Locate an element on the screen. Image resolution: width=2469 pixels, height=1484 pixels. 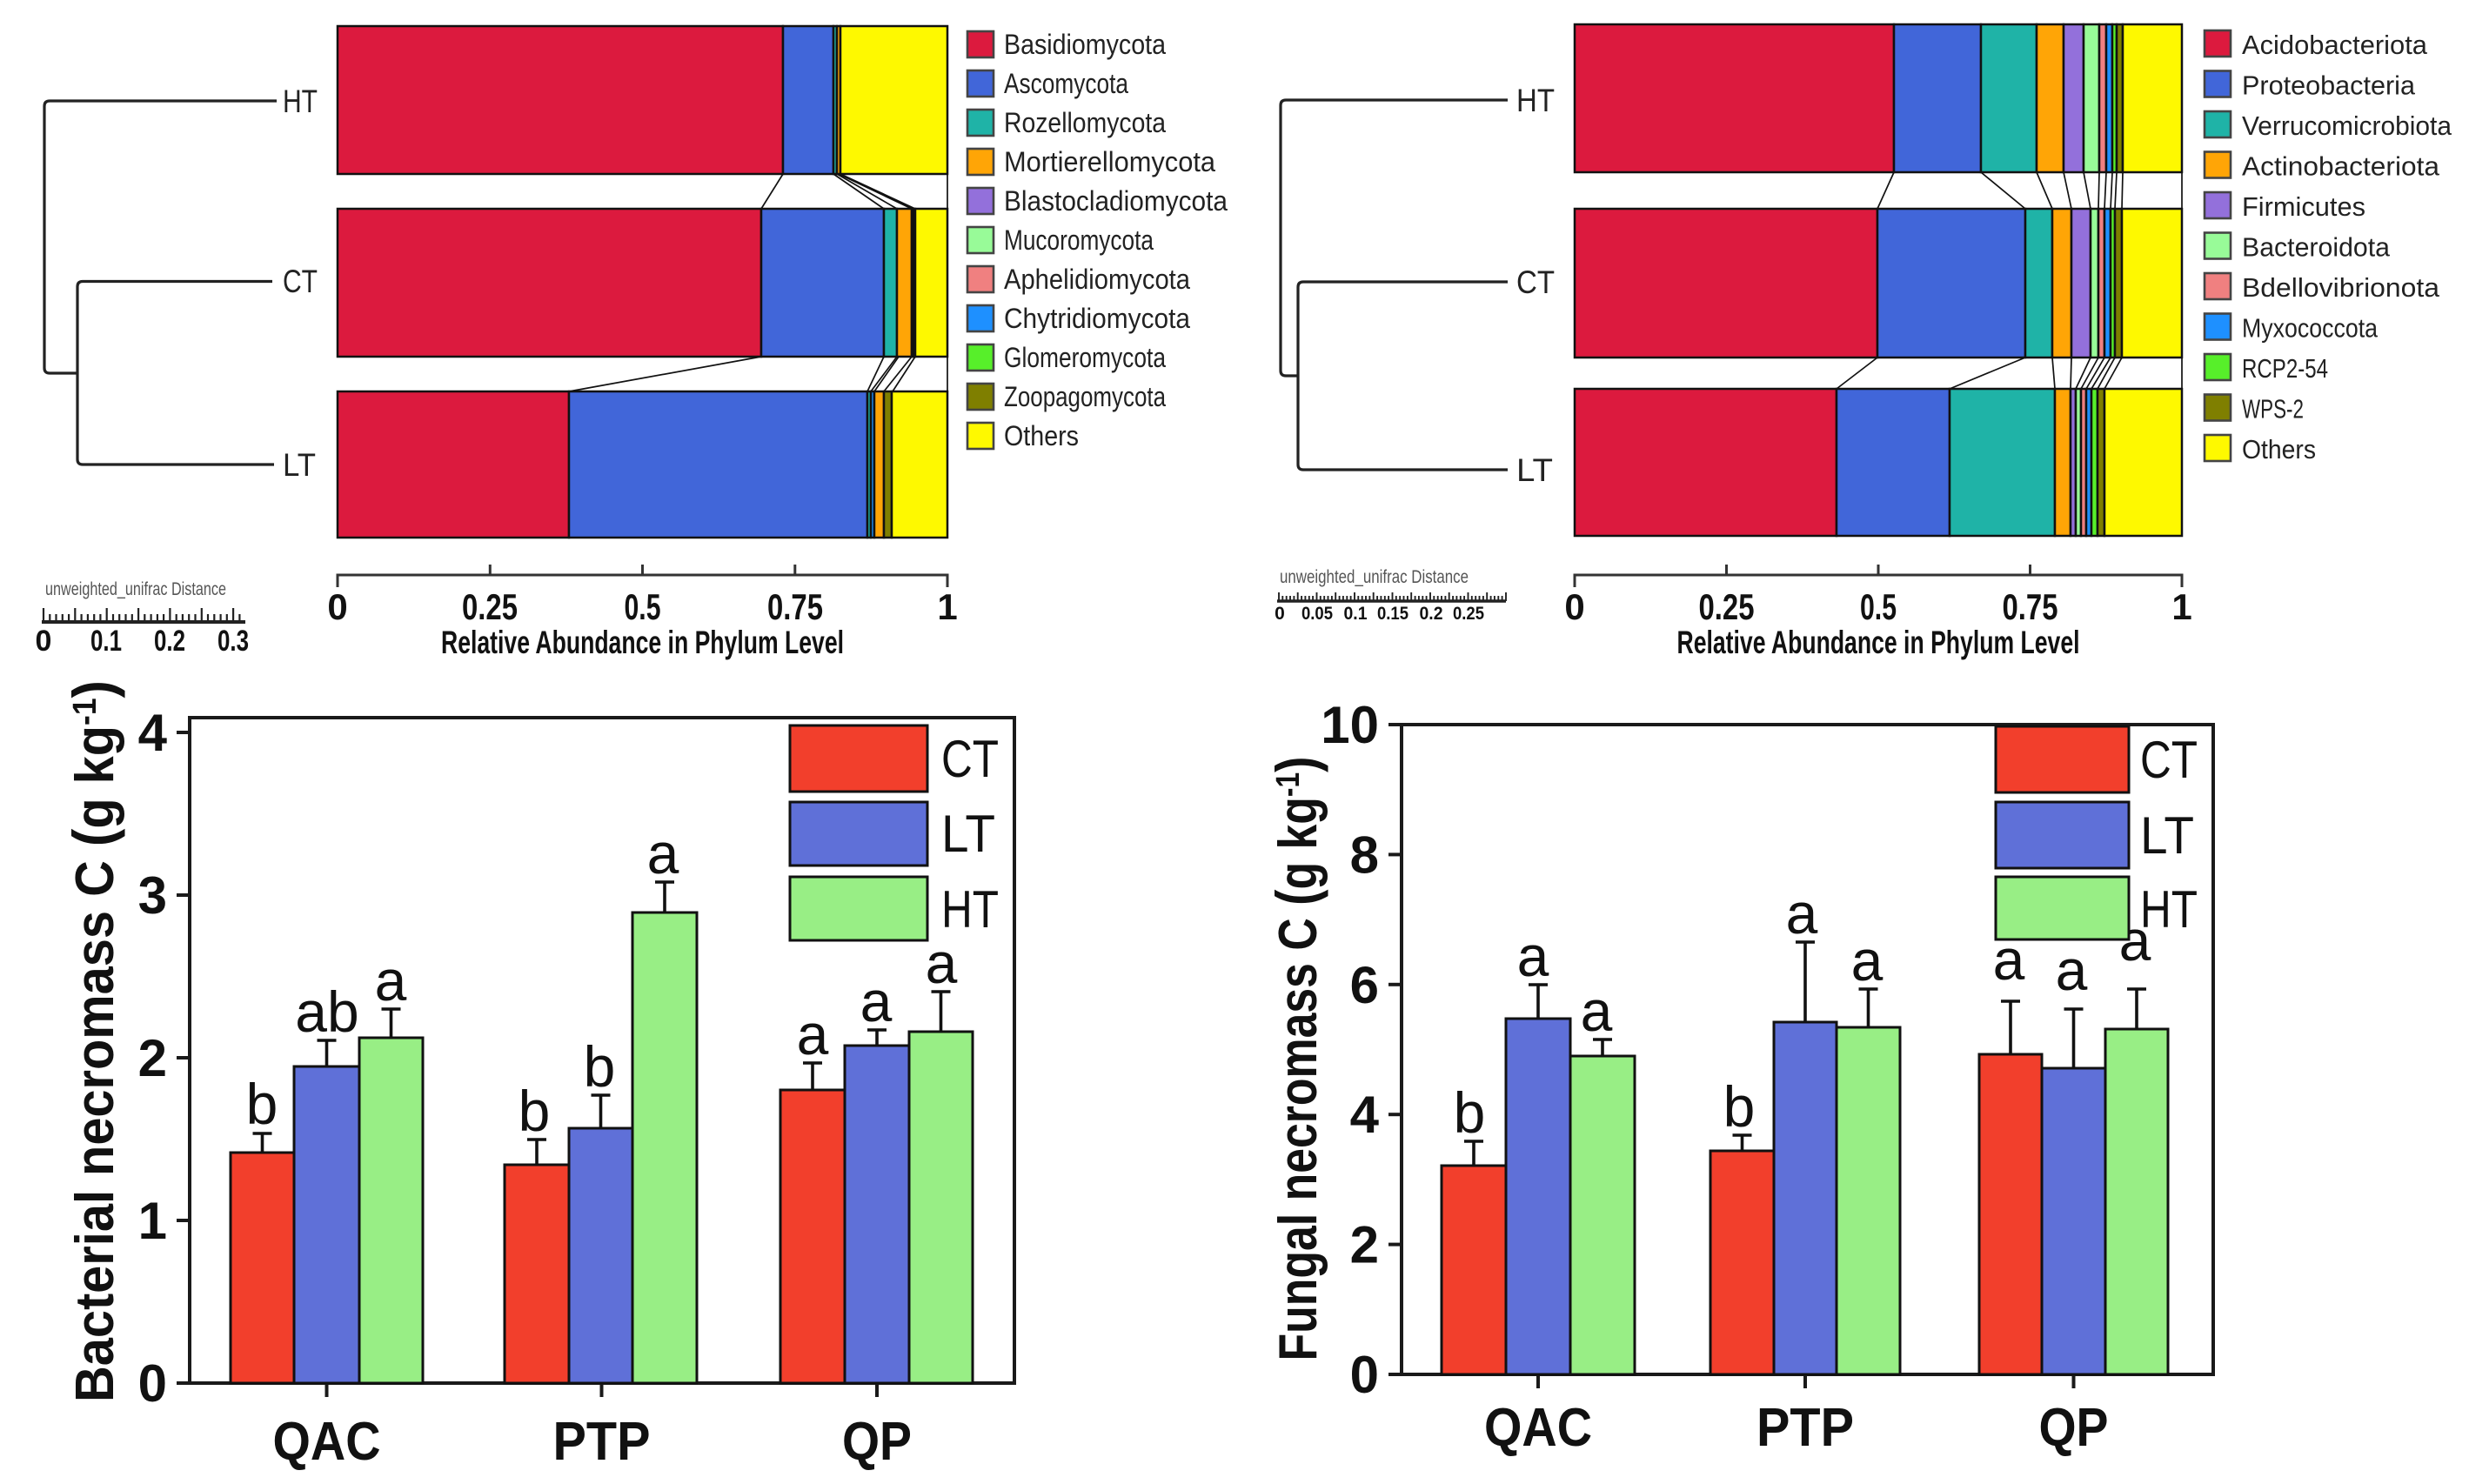
svg-text: Acidobacteriota is located at coordinates (2335, 45).